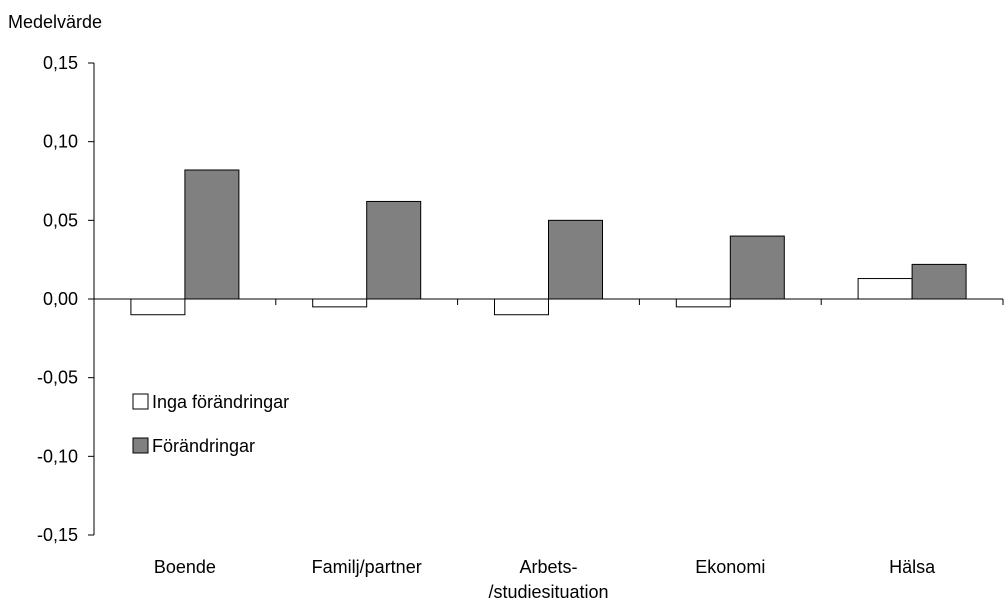 Image resolution: width=1006 pixels, height=603 pixels. I want to click on y-axis-ticks: -0,15 -0,10 -0,05 0,00 0,05 0,10 0,15, so click(65, 299).